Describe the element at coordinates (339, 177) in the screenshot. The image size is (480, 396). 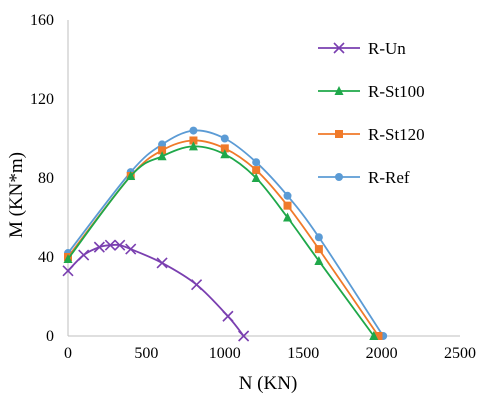
I see `legend-marker-r-ref` at that location.